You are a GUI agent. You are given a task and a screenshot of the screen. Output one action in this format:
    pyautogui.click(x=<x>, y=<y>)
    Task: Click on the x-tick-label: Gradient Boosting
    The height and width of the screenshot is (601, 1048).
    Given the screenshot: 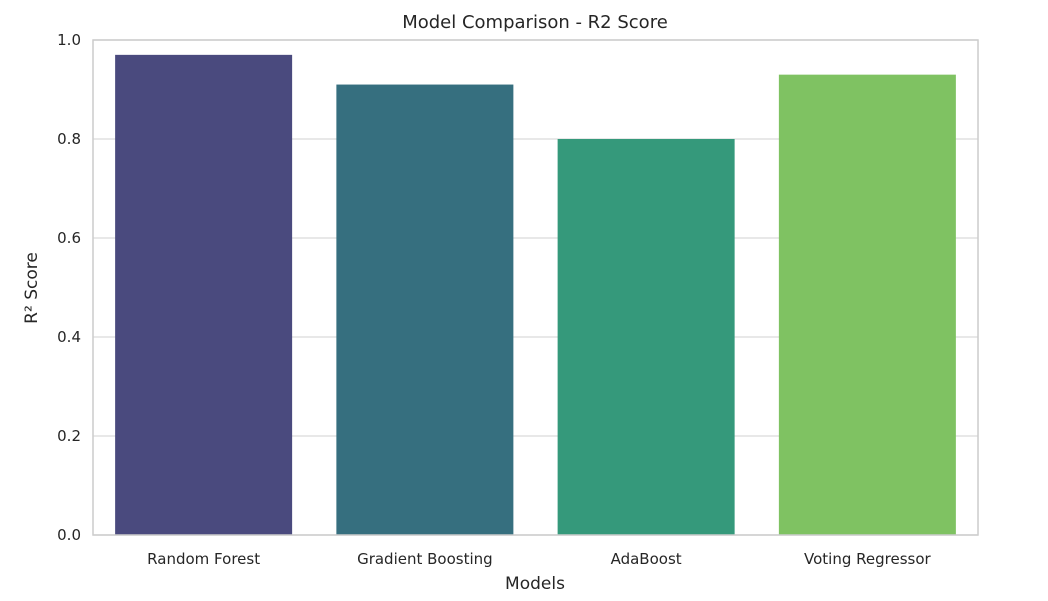 What is the action you would take?
    pyautogui.click(x=425, y=559)
    